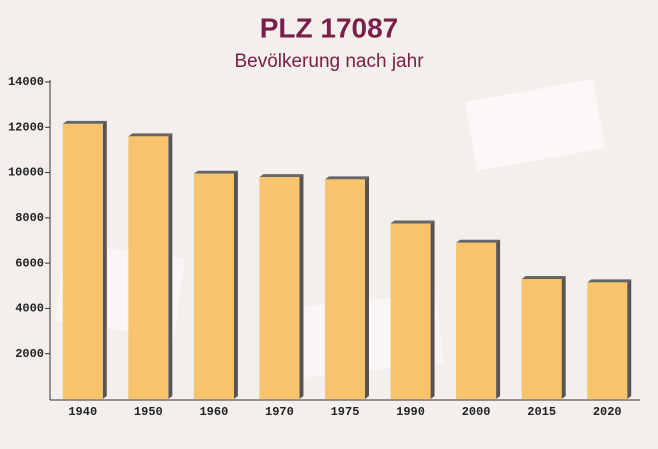 The image size is (658, 449). I want to click on x-tick-label: 1990, so click(410, 412).